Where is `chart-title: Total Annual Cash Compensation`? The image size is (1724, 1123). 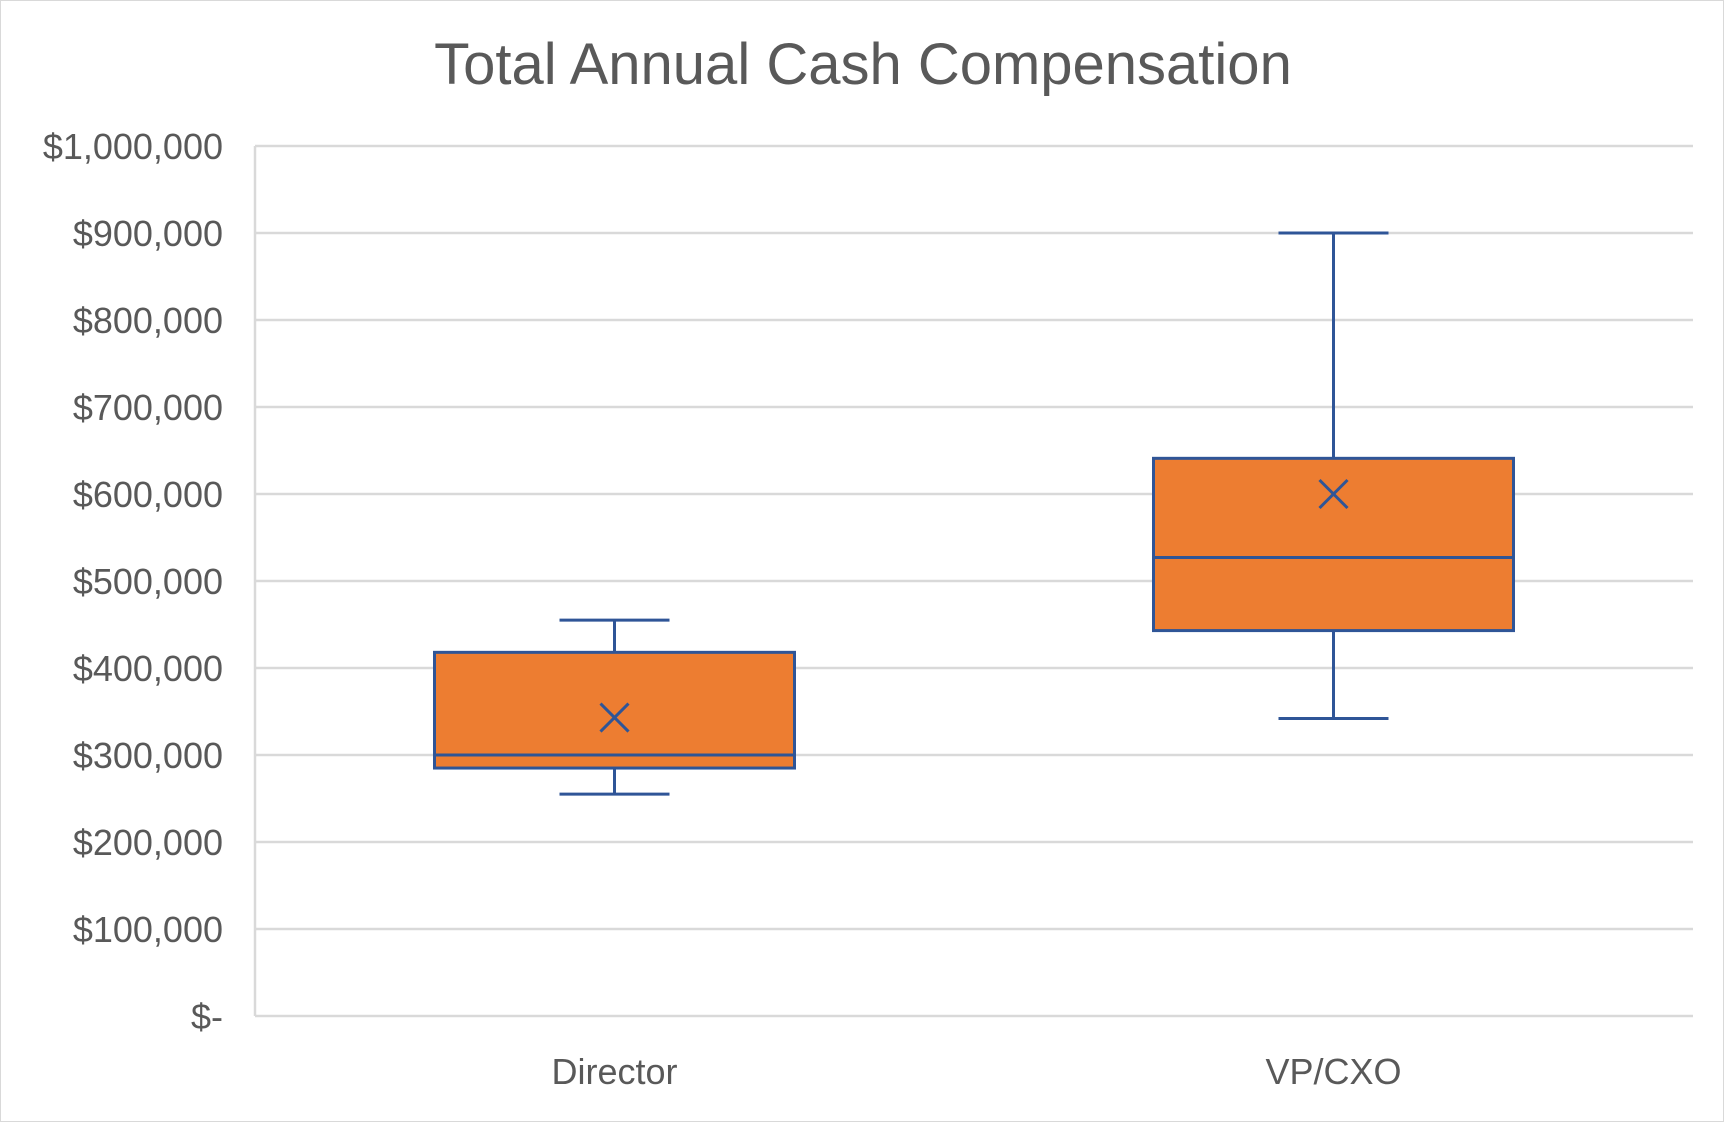 chart-title: Total Annual Cash Compensation is located at coordinates (863, 64).